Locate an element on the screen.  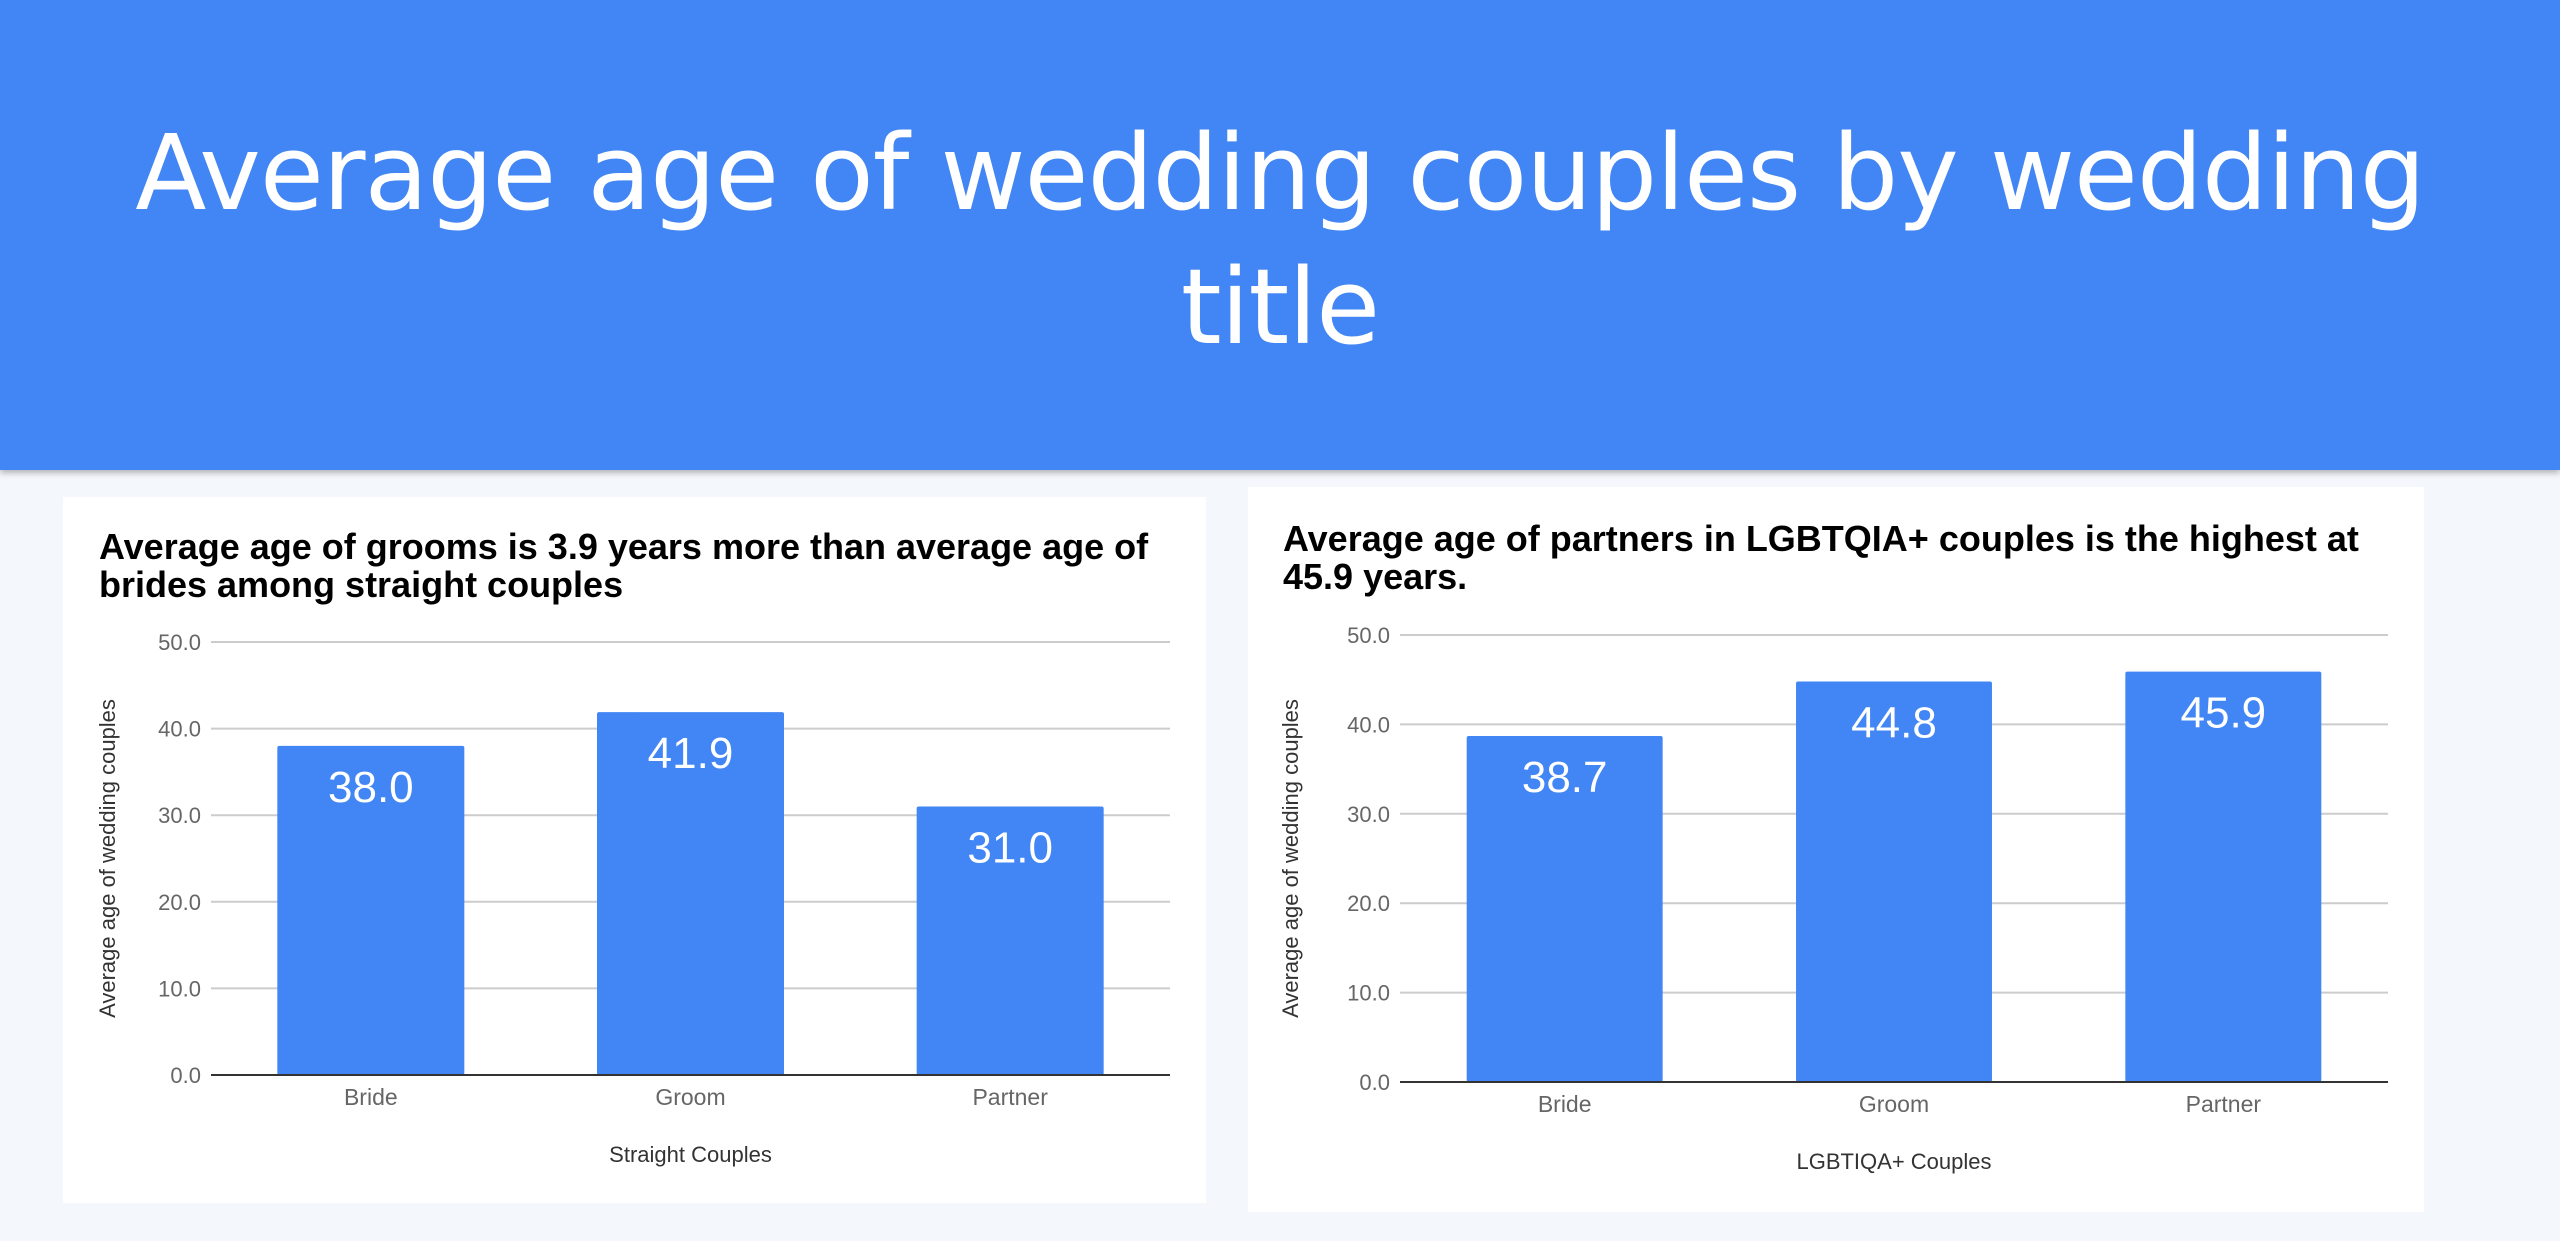
bar-data-label: 45.9 is located at coordinates (2224, 713).